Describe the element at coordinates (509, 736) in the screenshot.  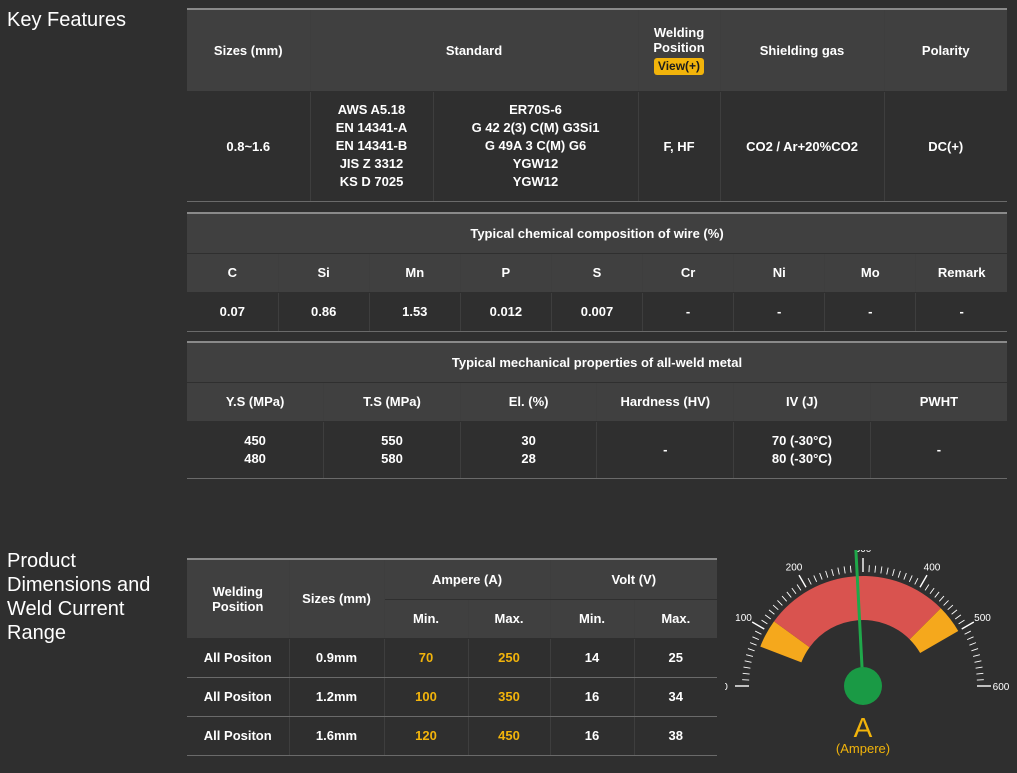
I see `ampere-max-value: 450` at that location.